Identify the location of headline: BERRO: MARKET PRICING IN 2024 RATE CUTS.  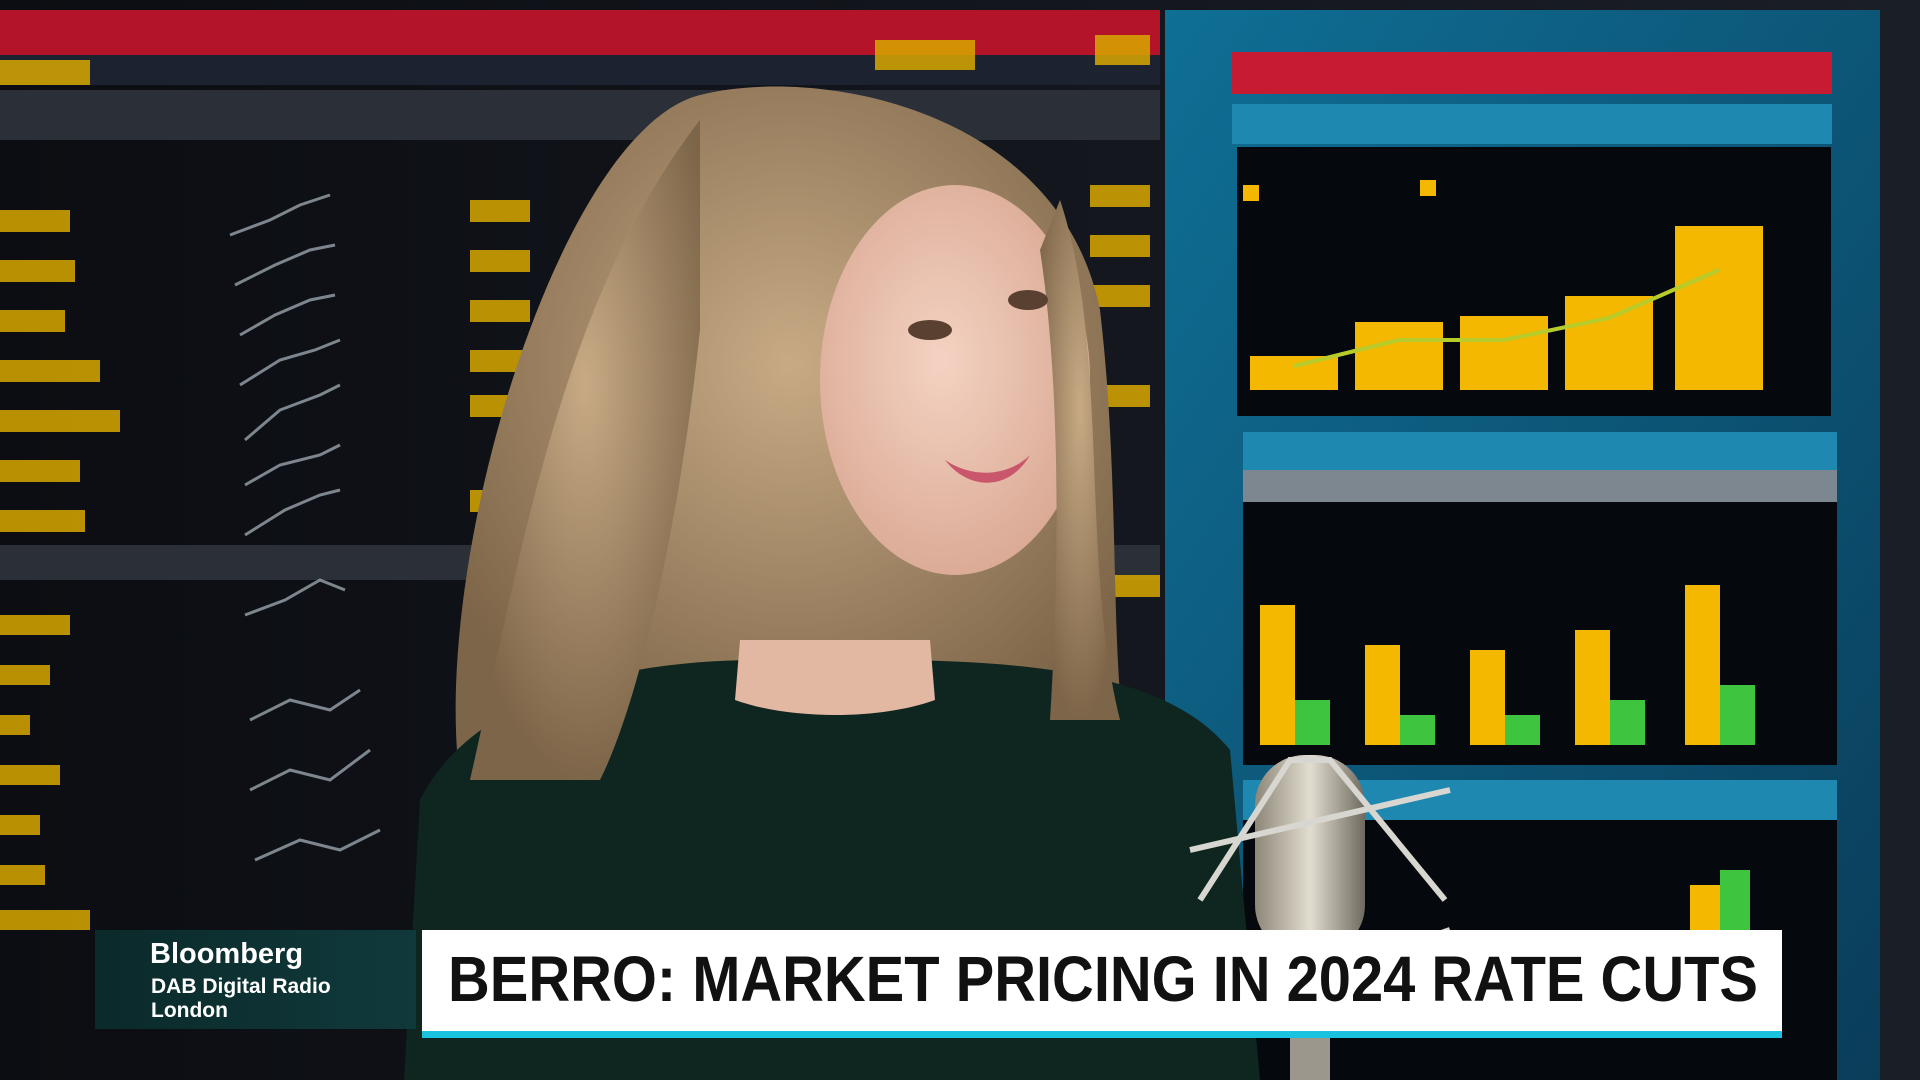
(1103, 979).